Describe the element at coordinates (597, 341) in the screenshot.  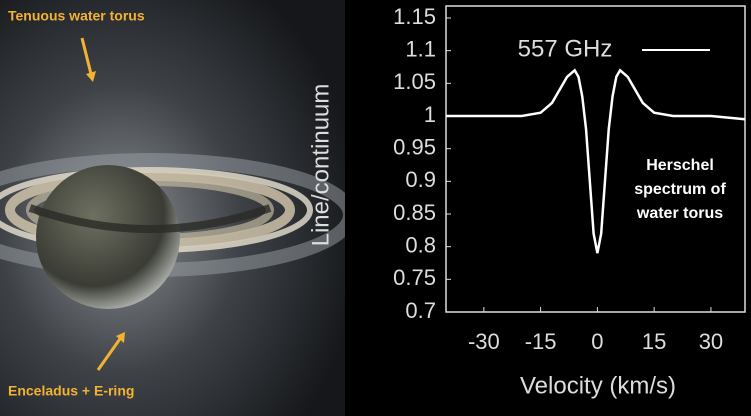
I see `x-tick-label: 0` at that location.